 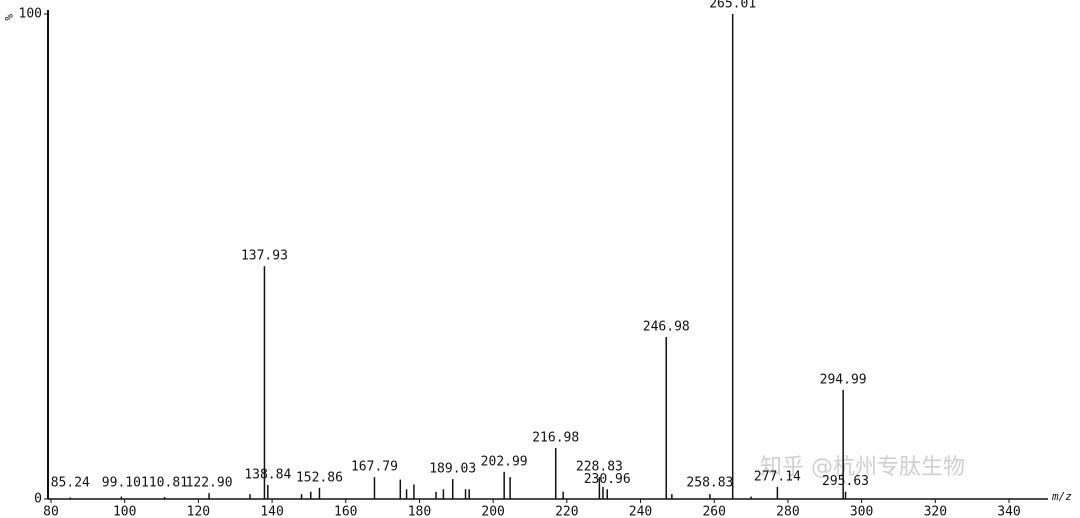 What do you see at coordinates (709, 483) in the screenshot?
I see `peak-label: 258.83` at bounding box center [709, 483].